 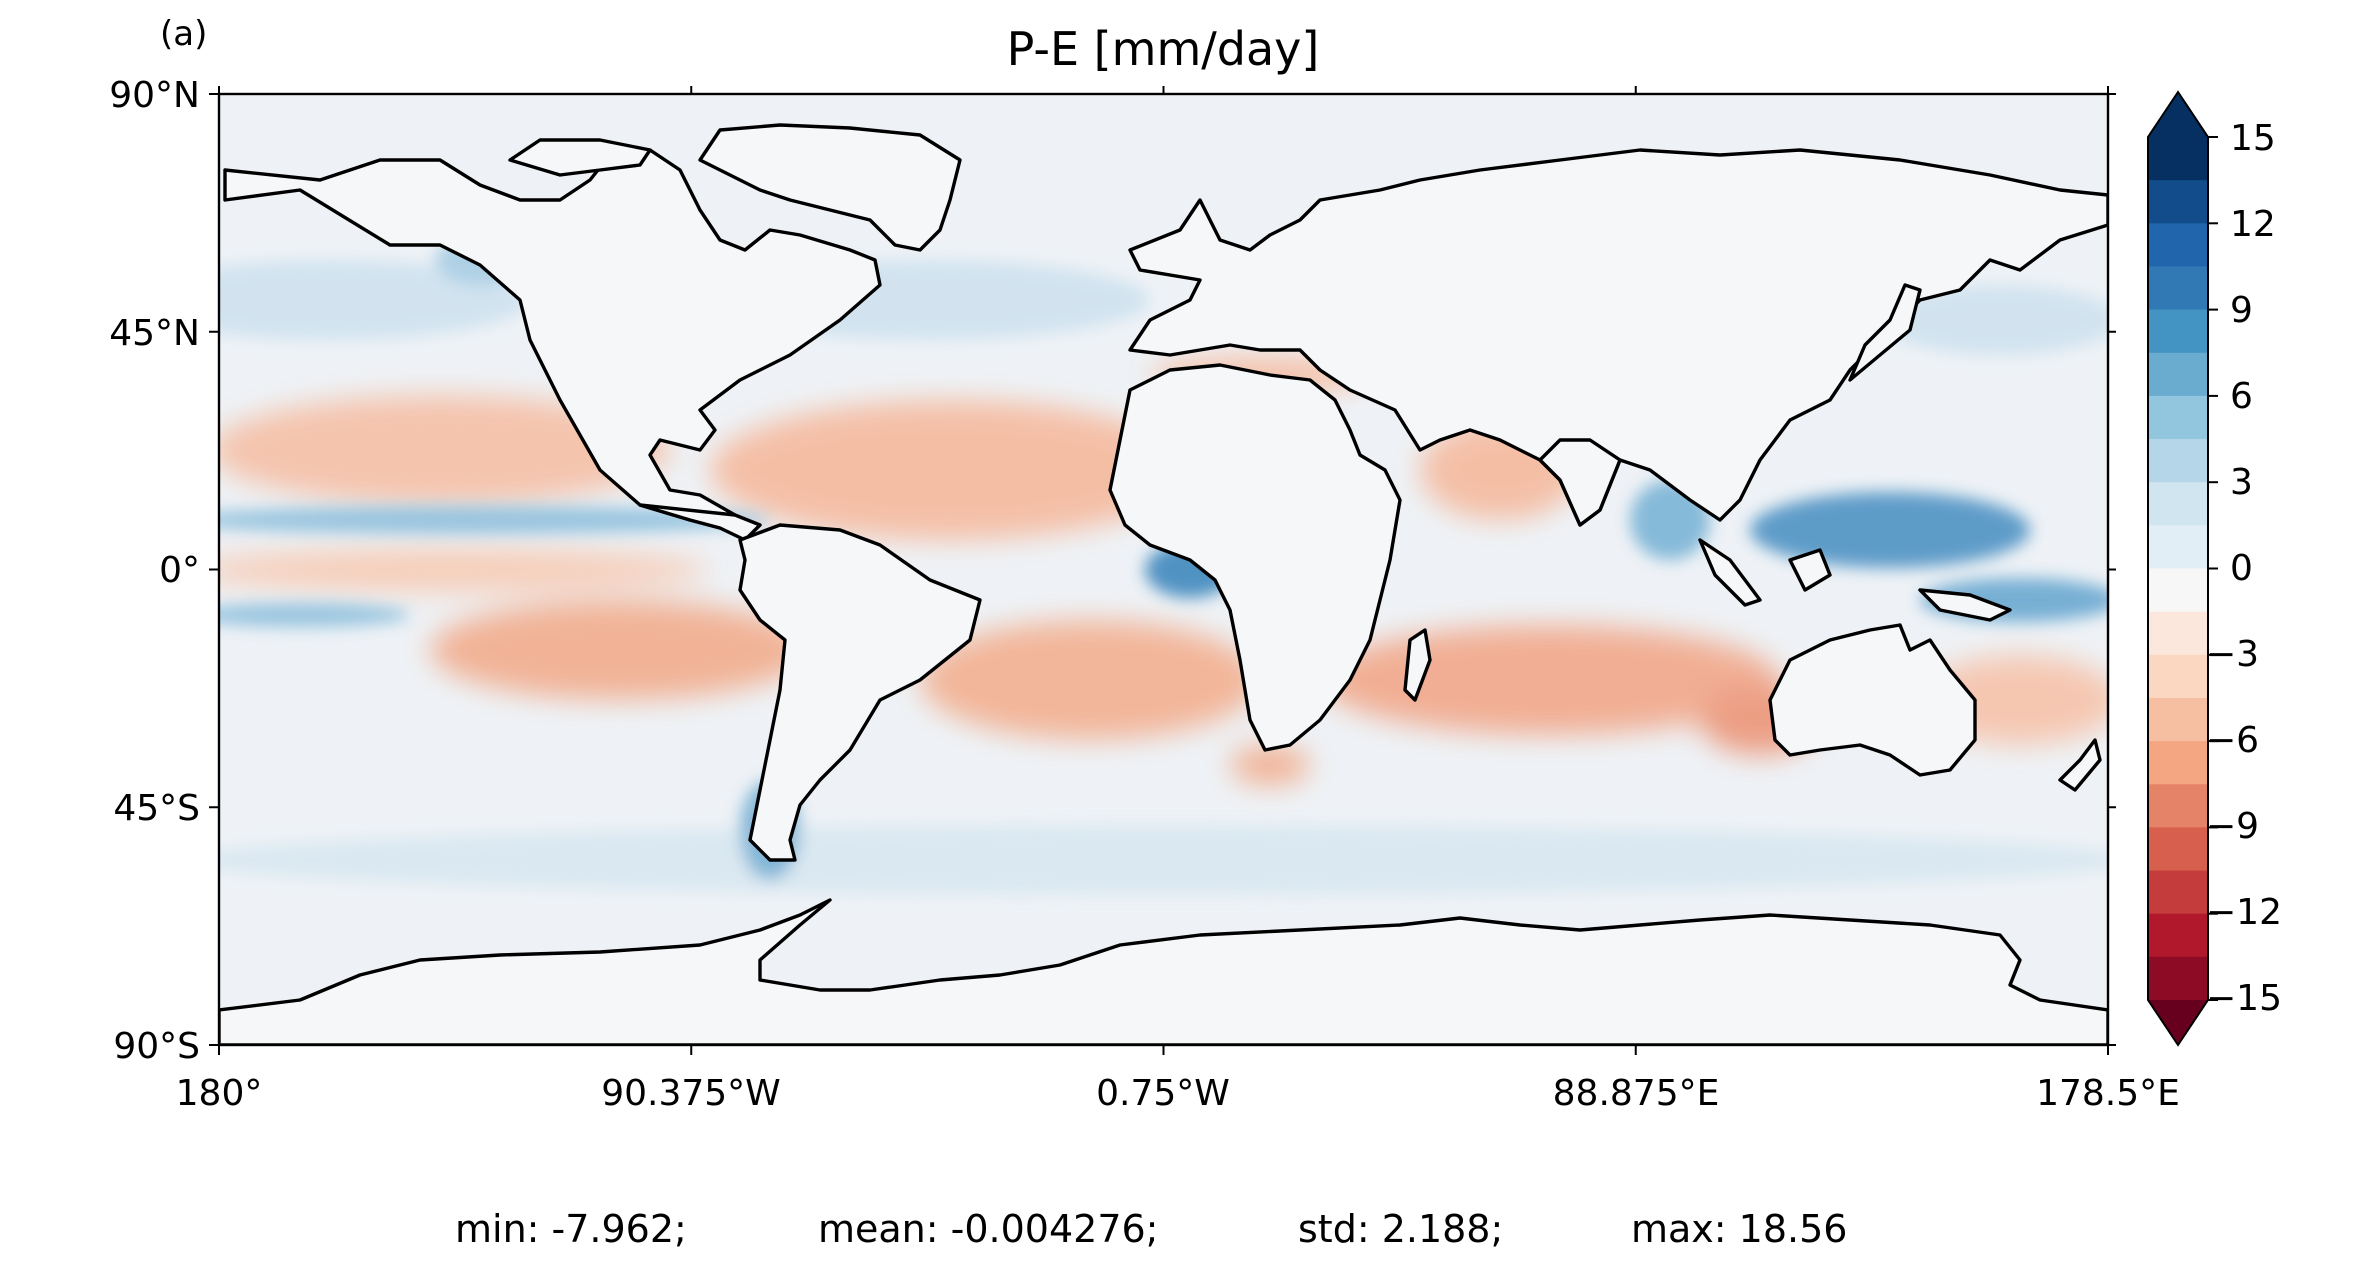 I want to click on new-zealand, so click(x=2080, y=765).